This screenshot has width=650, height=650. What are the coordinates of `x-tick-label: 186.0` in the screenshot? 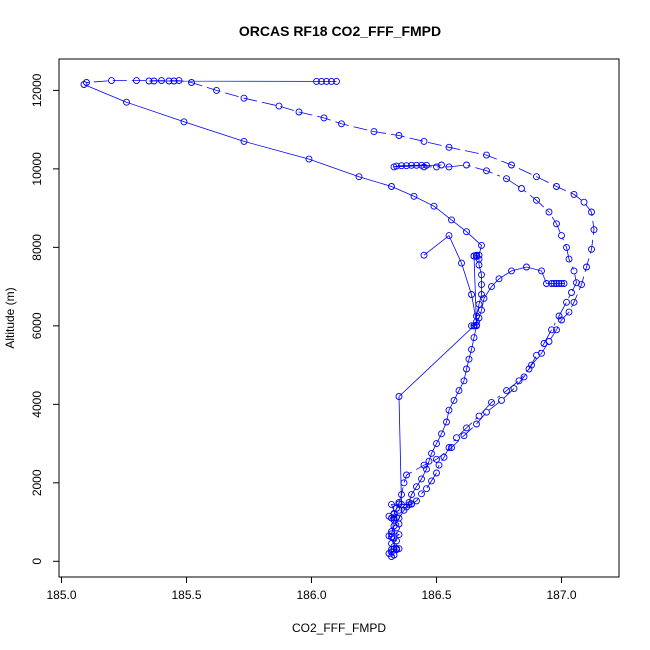 It's located at (311, 595).